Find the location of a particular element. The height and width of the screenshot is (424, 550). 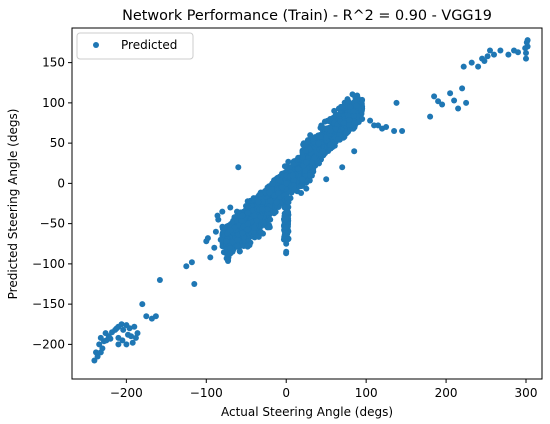

x-tick-label: 0 is located at coordinates (286, 393).